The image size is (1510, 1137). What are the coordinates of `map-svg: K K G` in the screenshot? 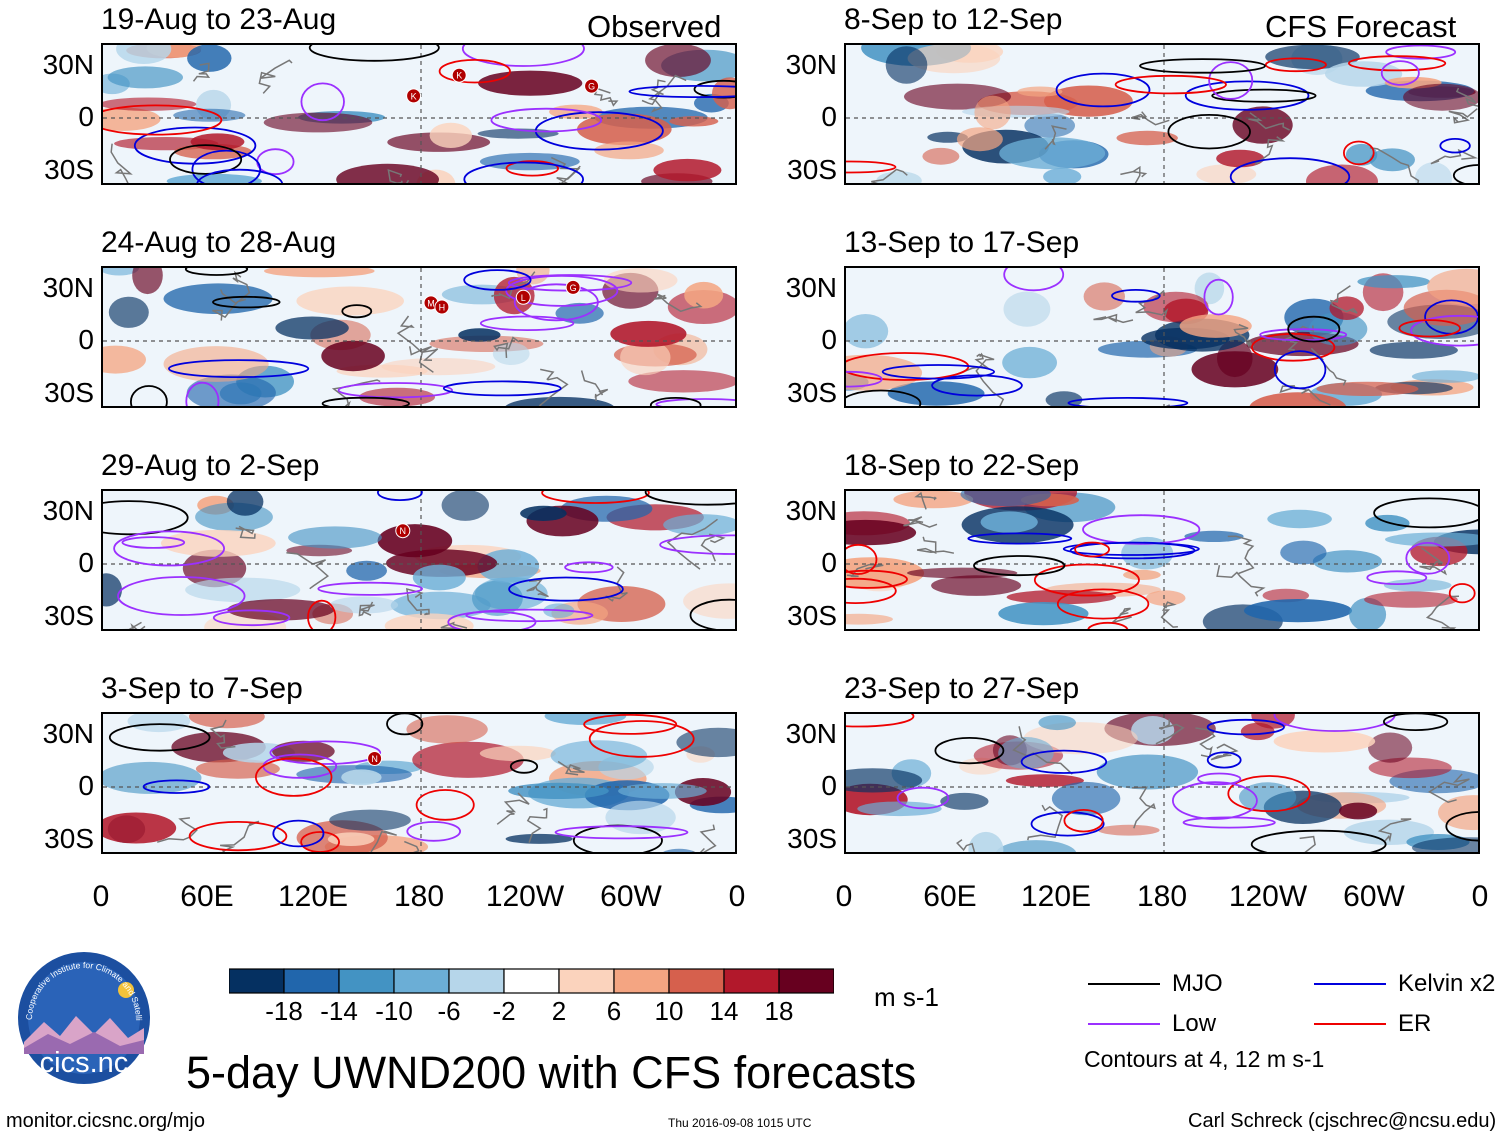 It's located at (419, 114).